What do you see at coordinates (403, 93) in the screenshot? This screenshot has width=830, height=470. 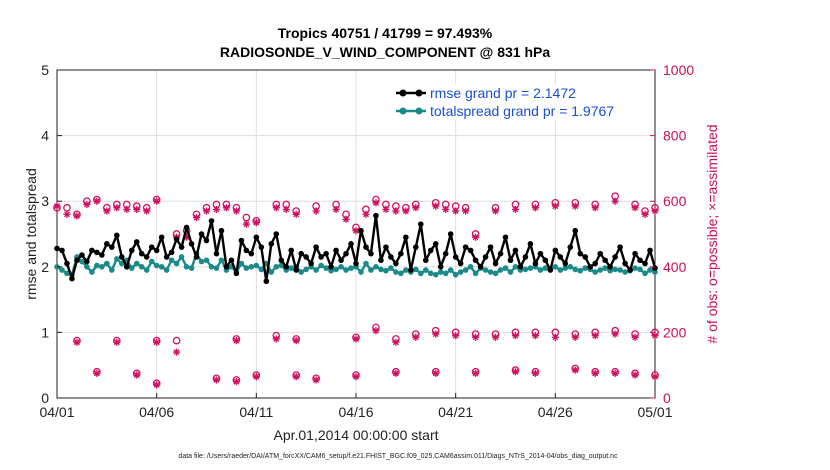 I see `legend-rmse-marker` at bounding box center [403, 93].